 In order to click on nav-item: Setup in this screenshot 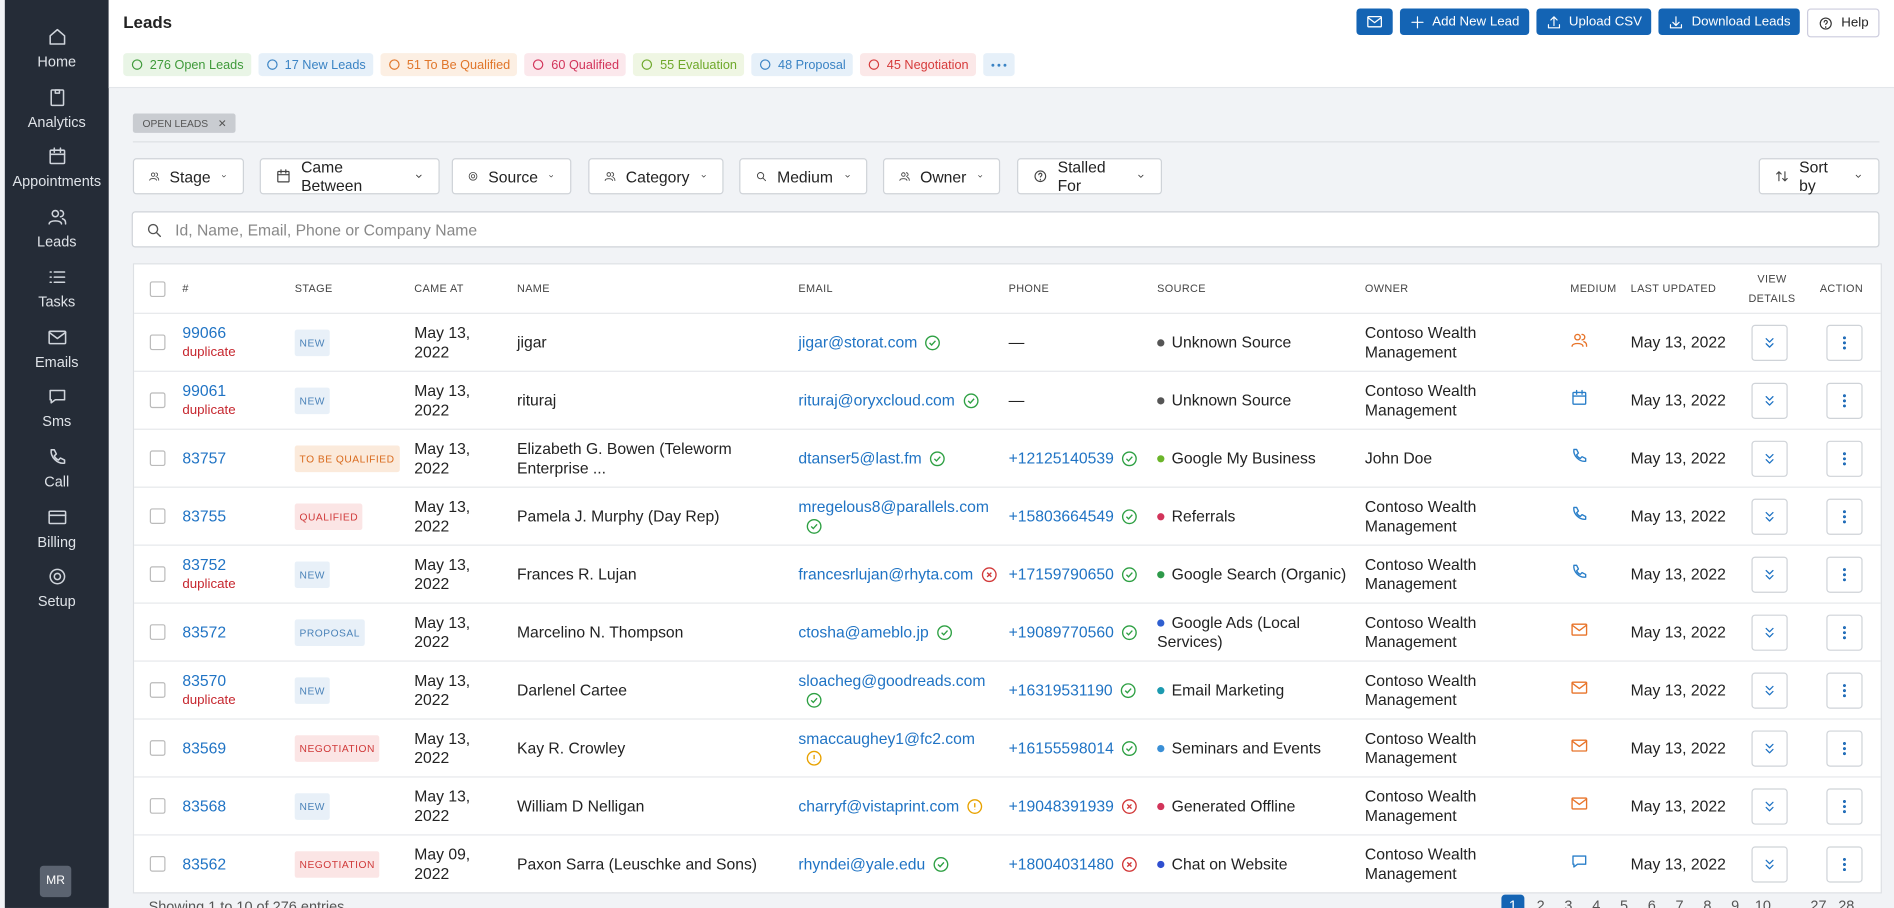, I will do `click(57, 588)`.